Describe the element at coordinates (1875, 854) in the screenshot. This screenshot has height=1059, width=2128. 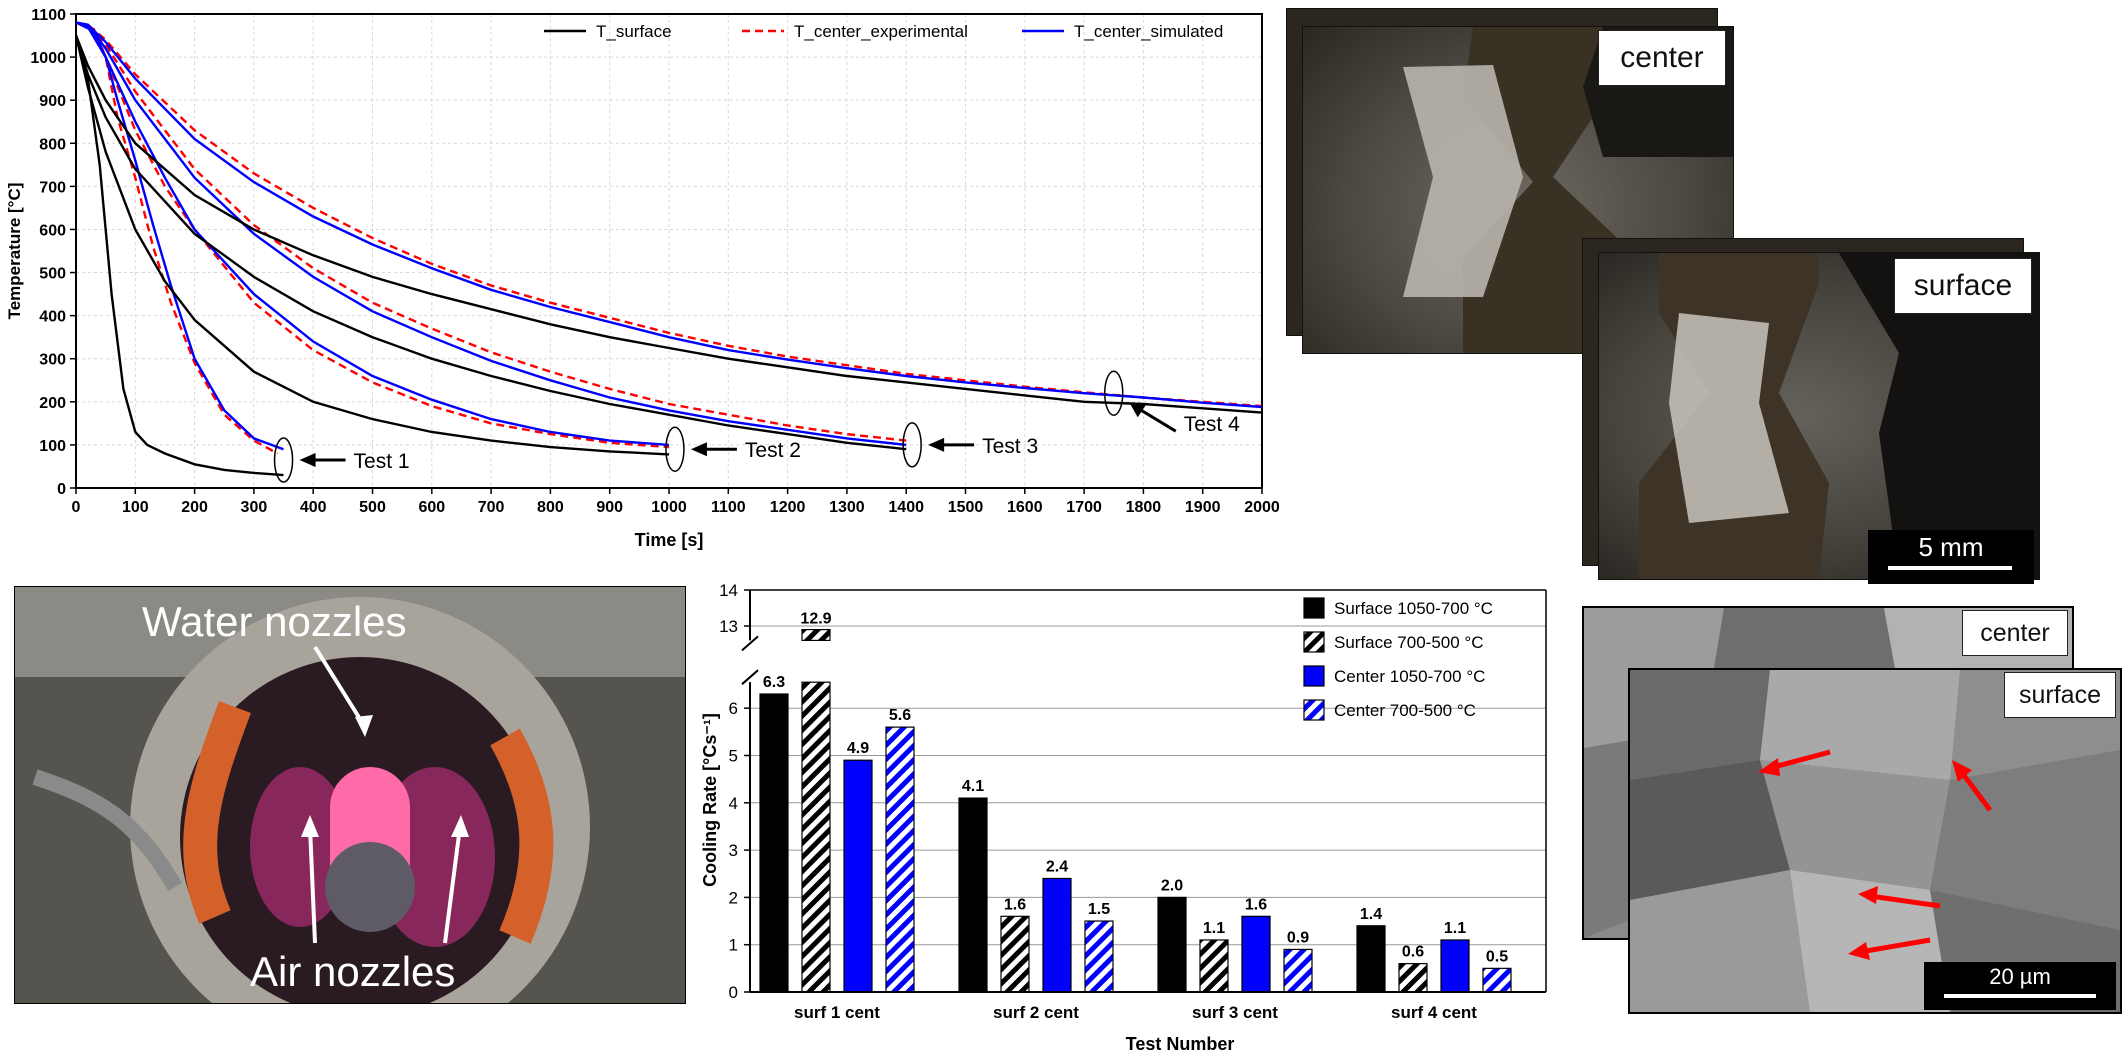
I see `micrograph-red-arrows` at that location.